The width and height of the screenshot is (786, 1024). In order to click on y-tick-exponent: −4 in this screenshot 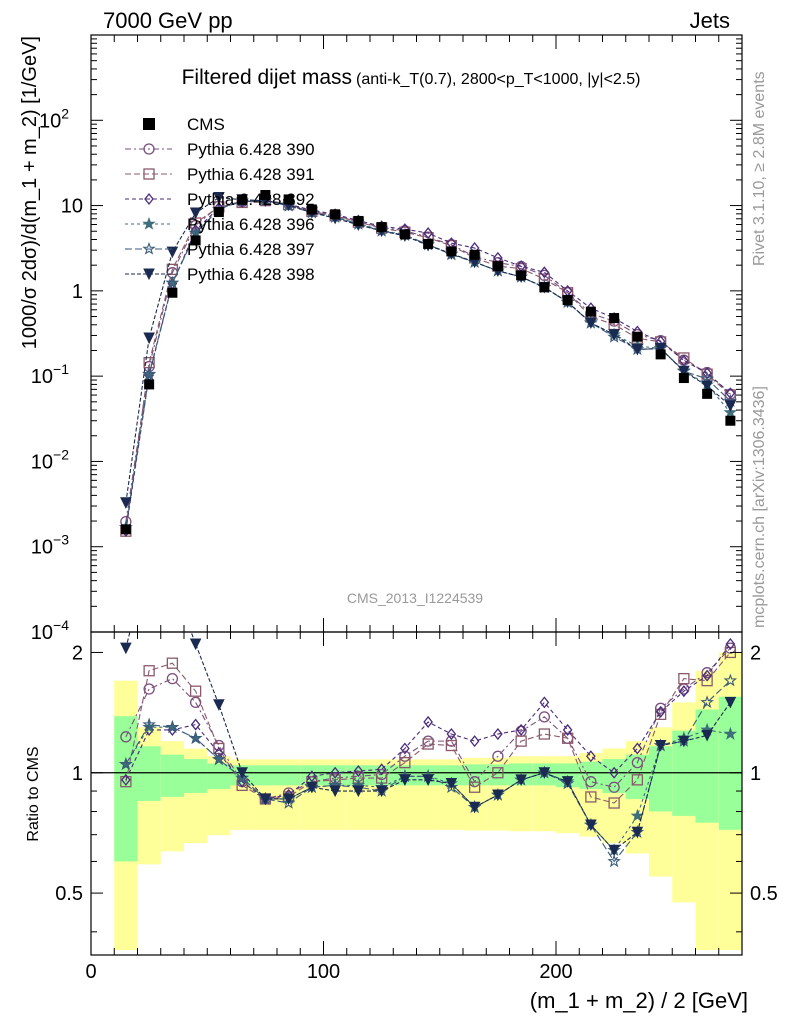, I will do `click(61, 625)`.